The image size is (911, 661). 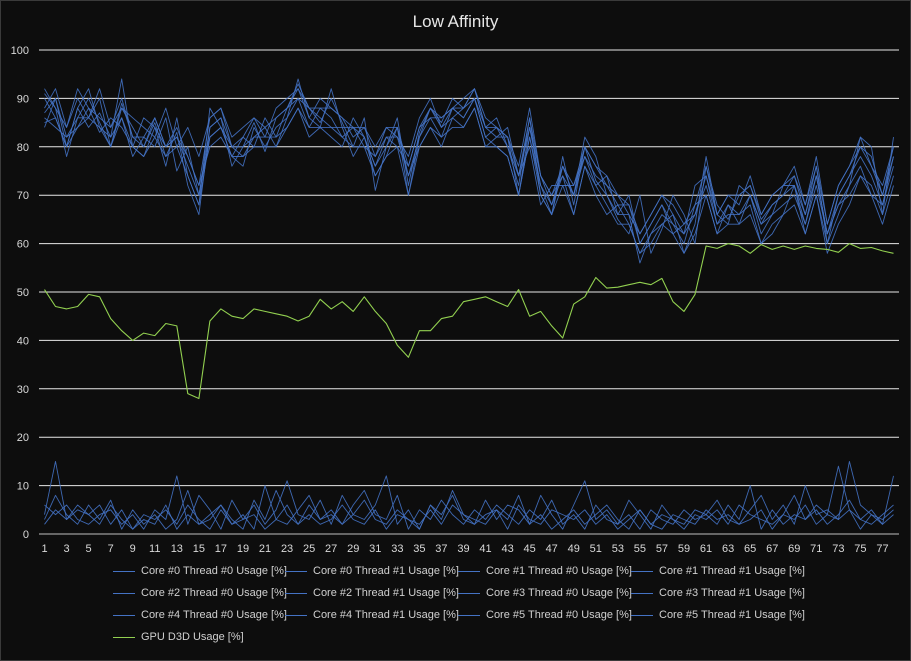 I want to click on x-tick-label: 47, so click(x=552, y=549).